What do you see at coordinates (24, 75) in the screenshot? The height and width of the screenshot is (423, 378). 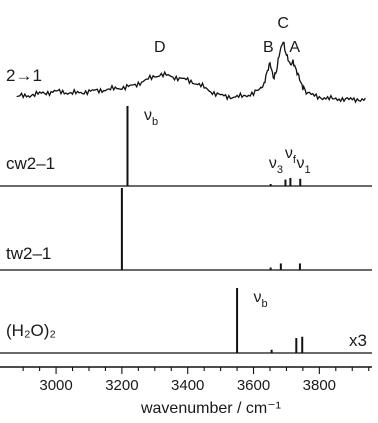 I see `panel-label-experimental: 2→1` at bounding box center [24, 75].